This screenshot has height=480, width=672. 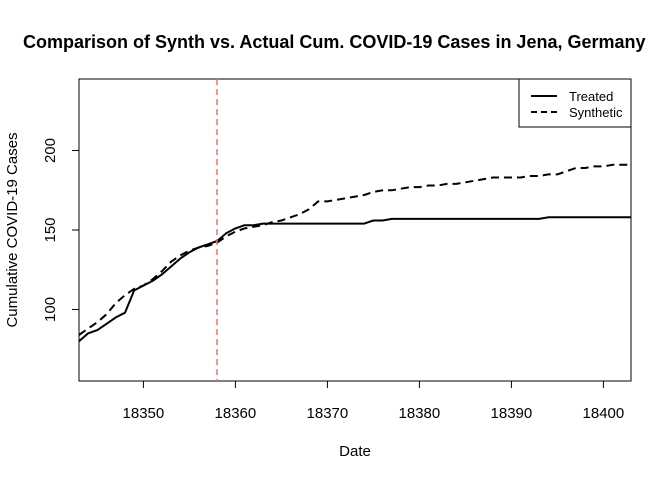 What do you see at coordinates (355, 451) in the screenshot?
I see `x-axis-label: Date` at bounding box center [355, 451].